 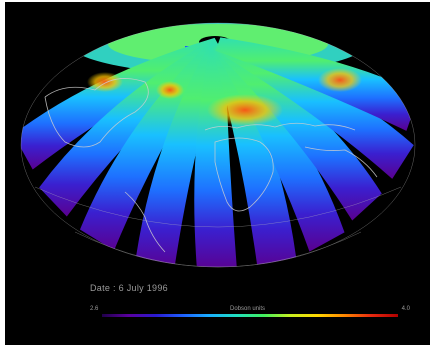 I want to click on color-scale: 2.6 Dobson units 4.0, so click(x=250, y=313).